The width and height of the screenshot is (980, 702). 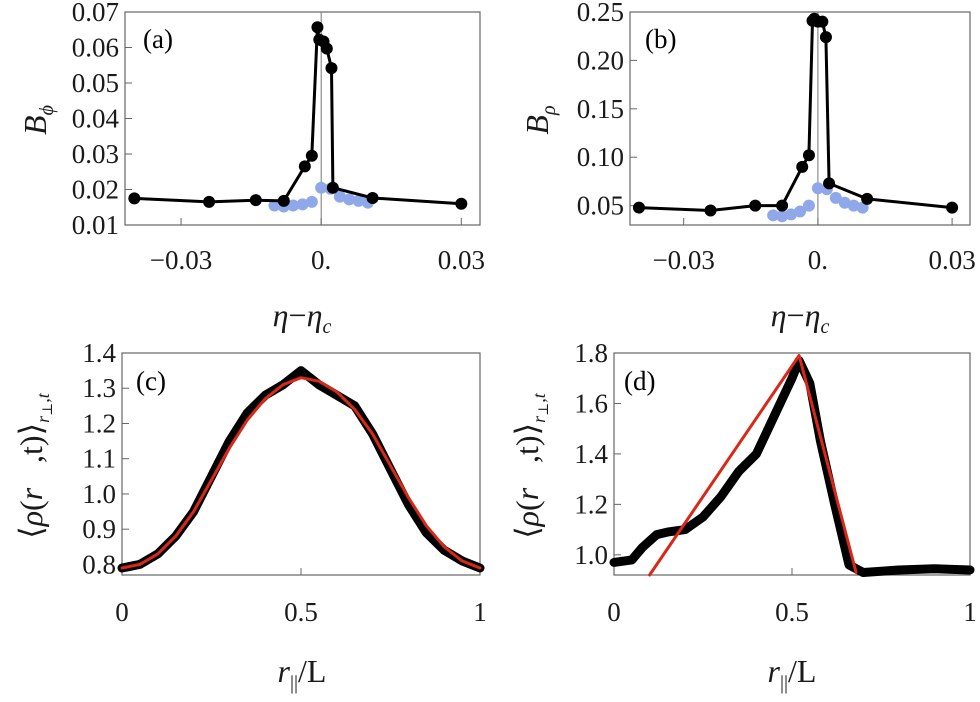 What do you see at coordinates (99, 459) in the screenshot?
I see `y-tick-label: 1.1` at bounding box center [99, 459].